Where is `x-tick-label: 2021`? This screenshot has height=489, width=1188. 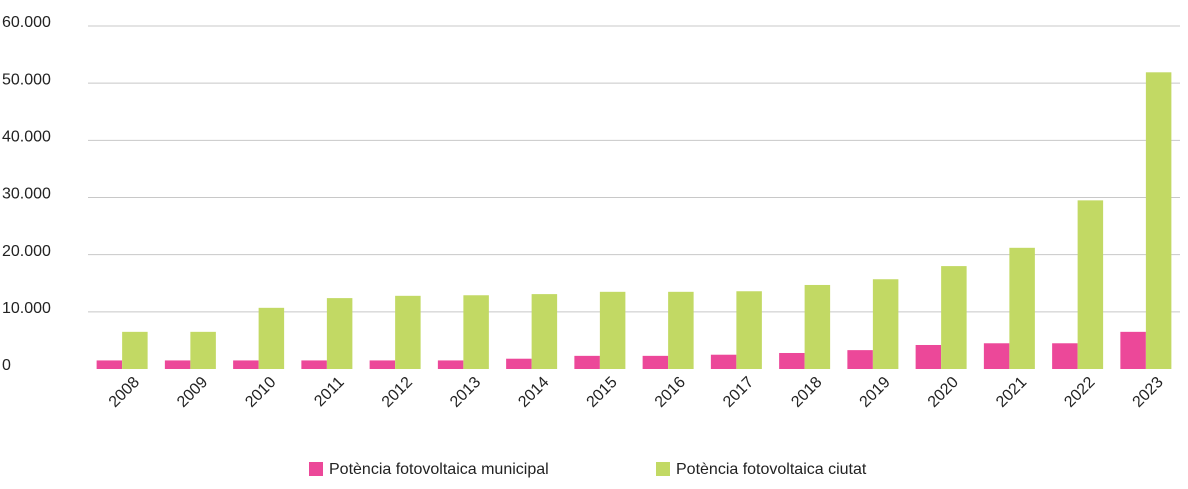 x-tick-label: 2021 is located at coordinates (1011, 392).